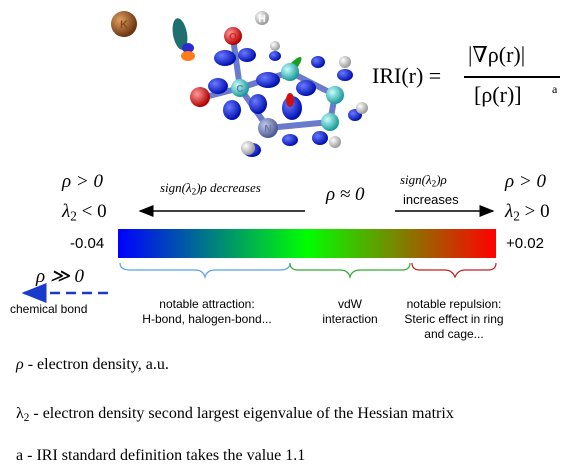  What do you see at coordinates (210, 188) in the screenshot?
I see `decreases-label: sign(λ2)ρ decreases` at bounding box center [210, 188].